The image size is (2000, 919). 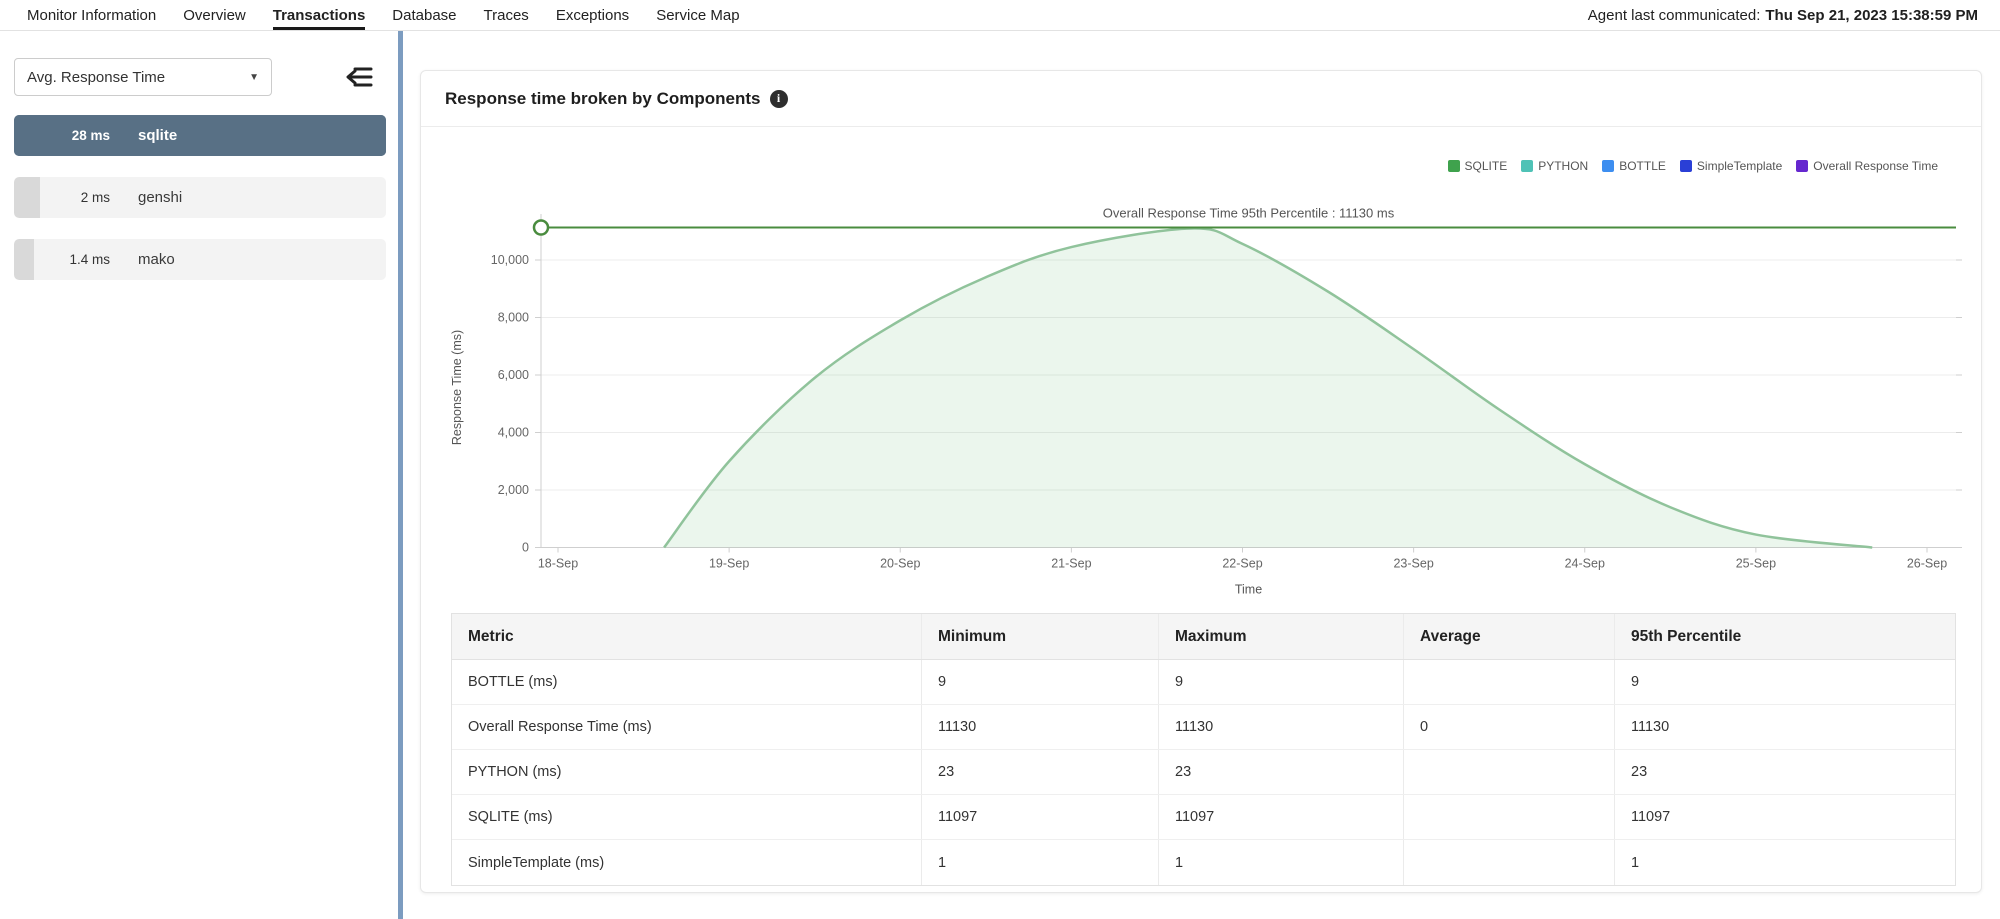 What do you see at coordinates (1650, 727) in the screenshot?
I see `metric-value-cell: 11130` at bounding box center [1650, 727].